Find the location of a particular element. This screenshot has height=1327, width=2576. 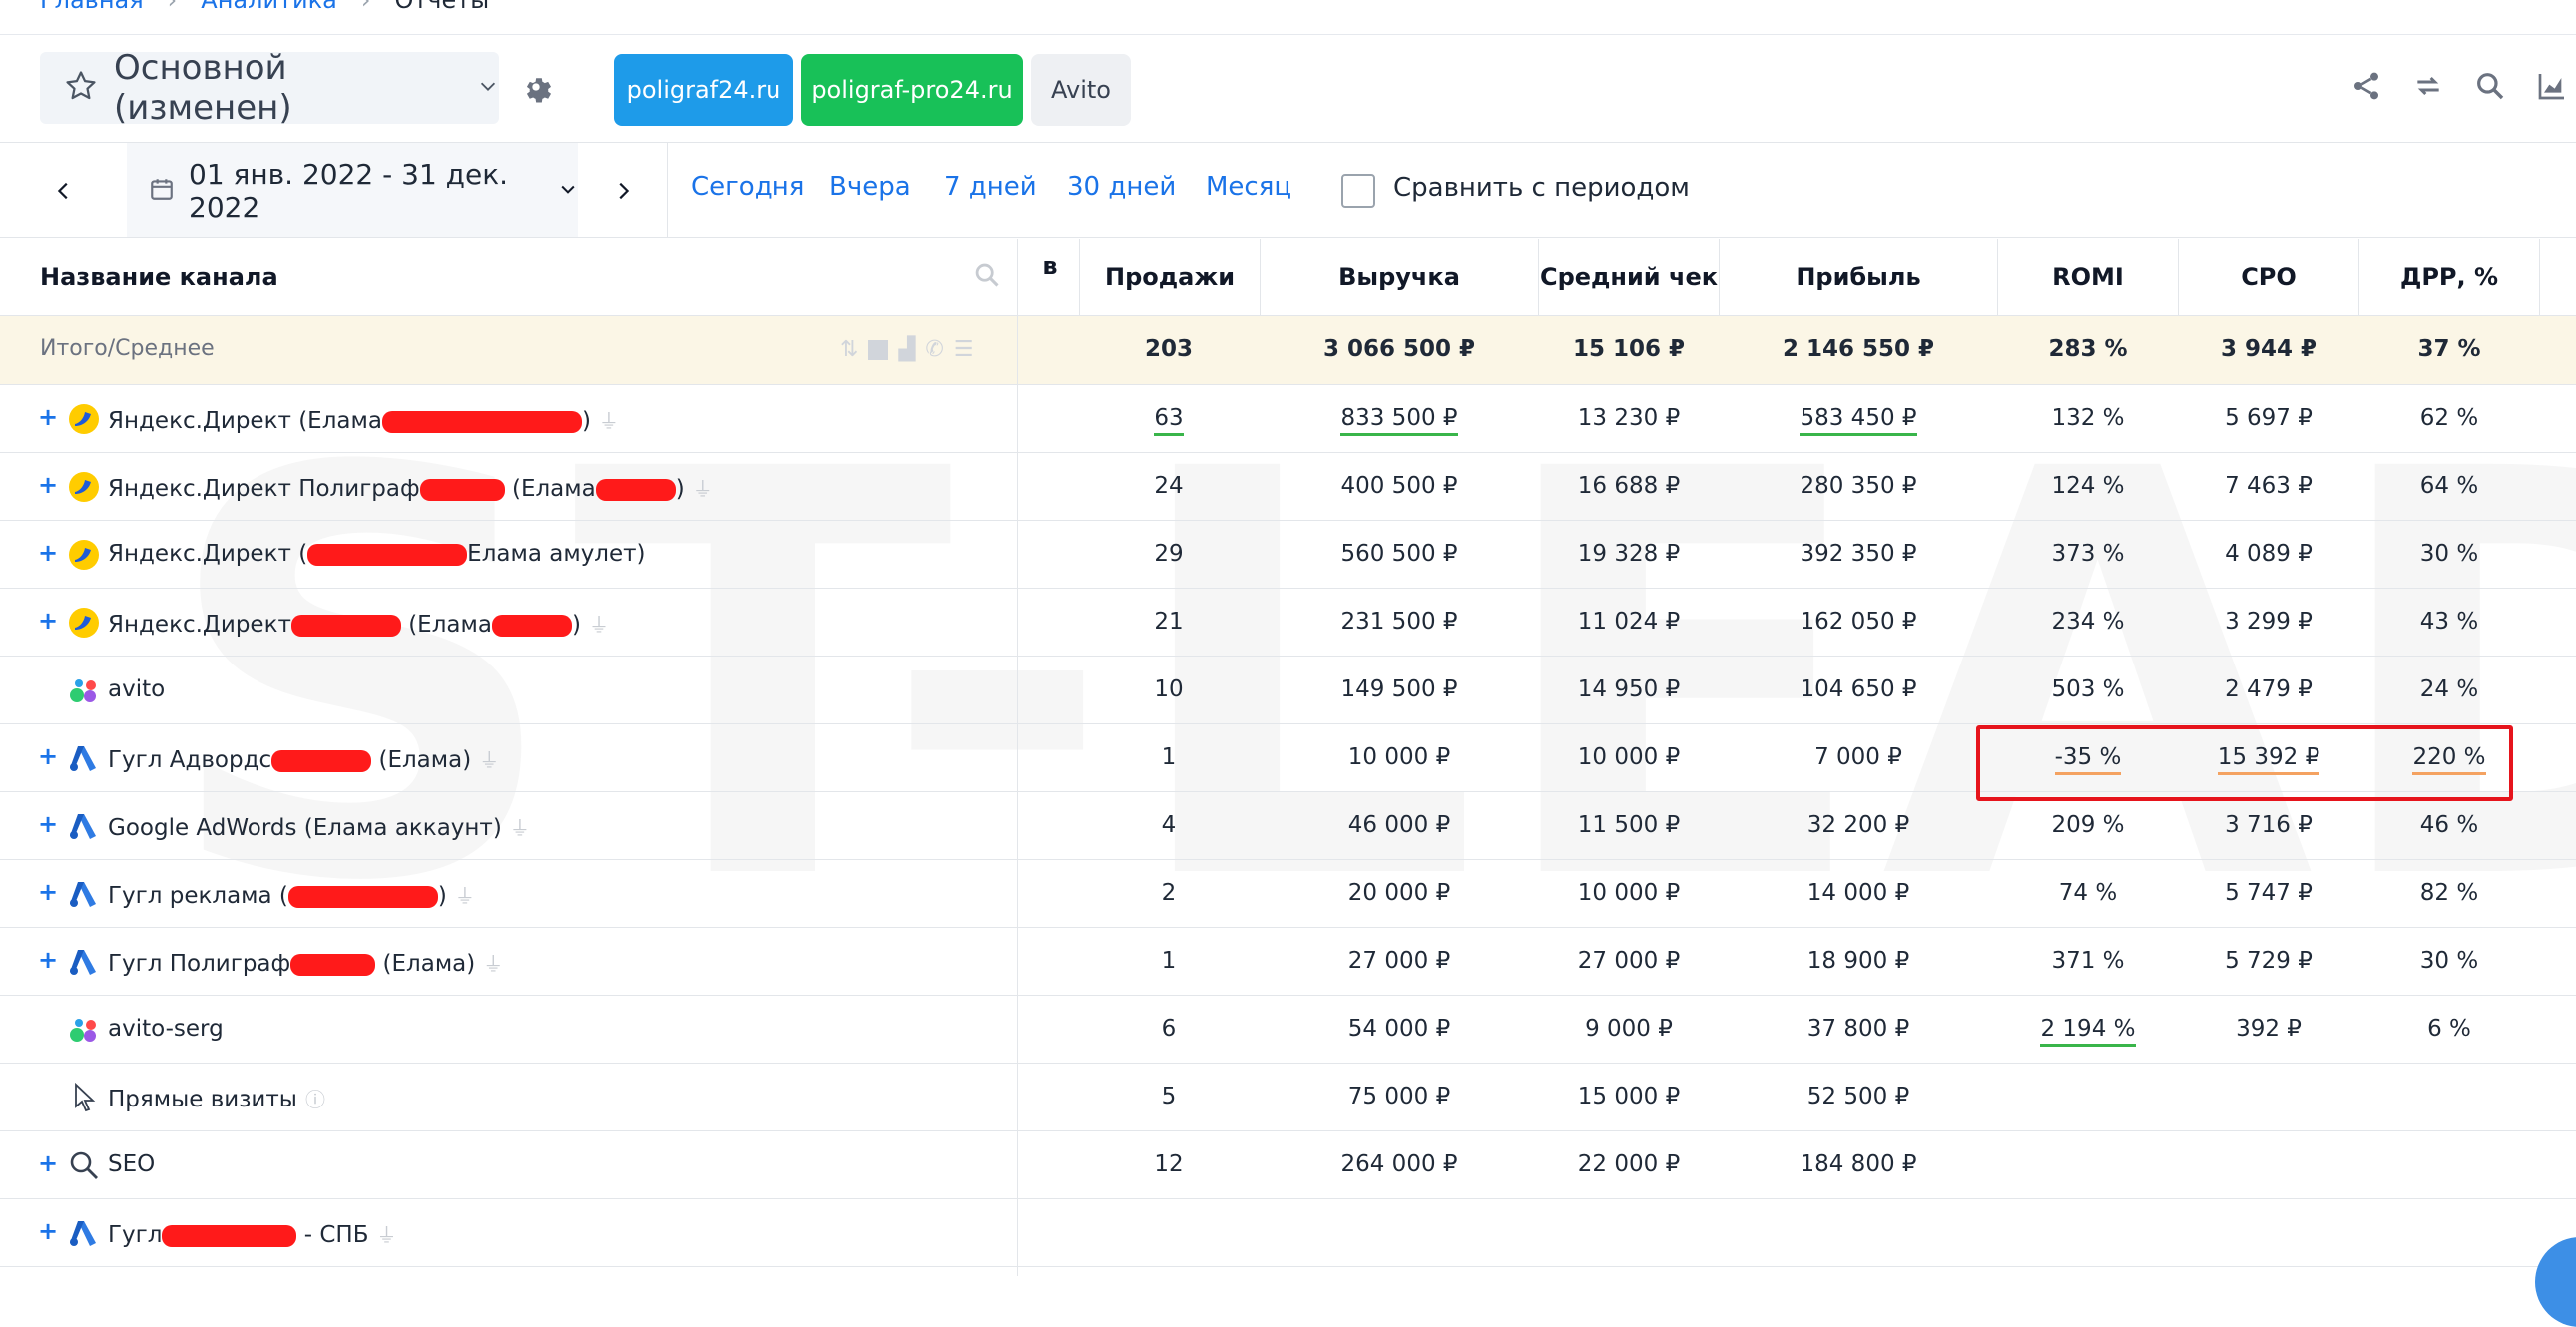

column-header-avg-check: Средний чек is located at coordinates (1629, 277).